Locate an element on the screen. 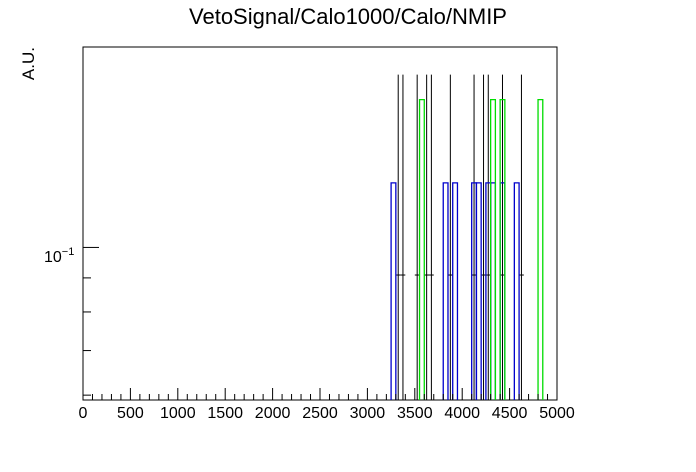 This screenshot has height=472, width=696. chart-title: VetoSignal/Calo1000/Calo/NMIP is located at coordinates (348, 16).